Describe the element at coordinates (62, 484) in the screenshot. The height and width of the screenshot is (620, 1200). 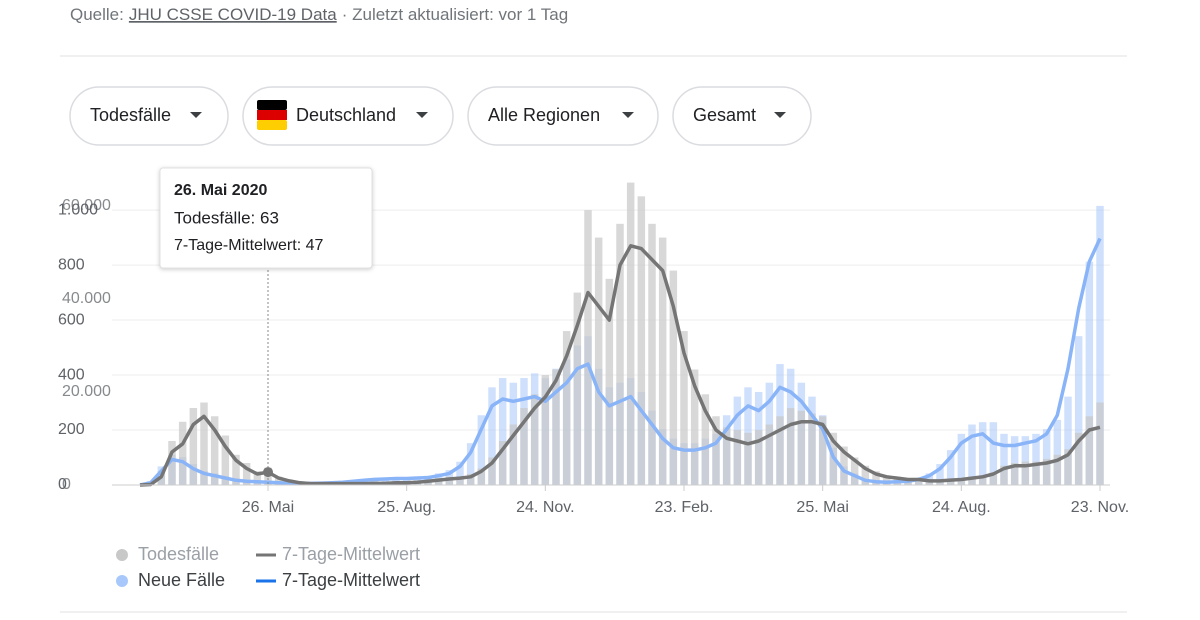
I see `y-tick-label: 0` at that location.